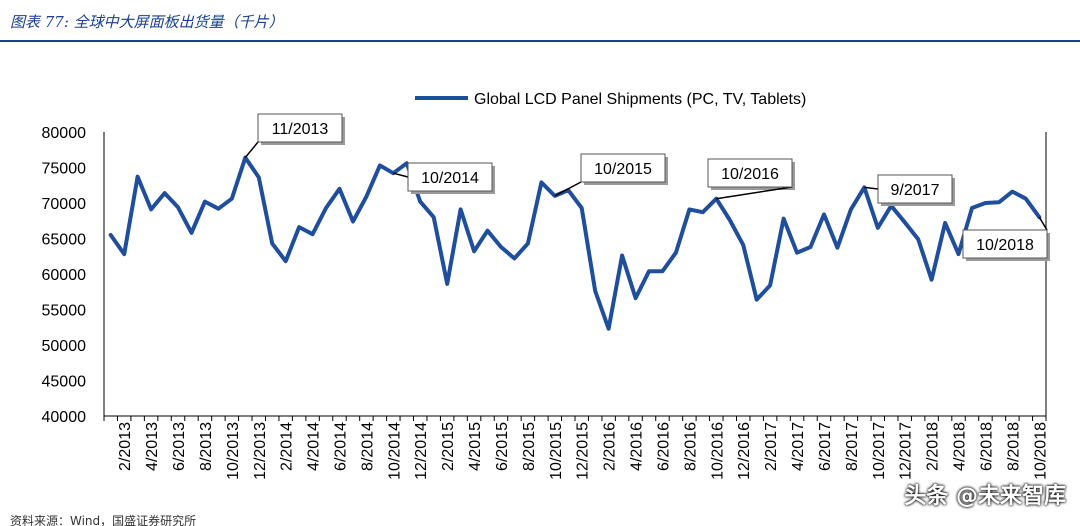 Image resolution: width=1080 pixels, height=526 pixels. What do you see at coordinates (64, 311) in the screenshot?
I see `y-tick-label: 55000` at bounding box center [64, 311].